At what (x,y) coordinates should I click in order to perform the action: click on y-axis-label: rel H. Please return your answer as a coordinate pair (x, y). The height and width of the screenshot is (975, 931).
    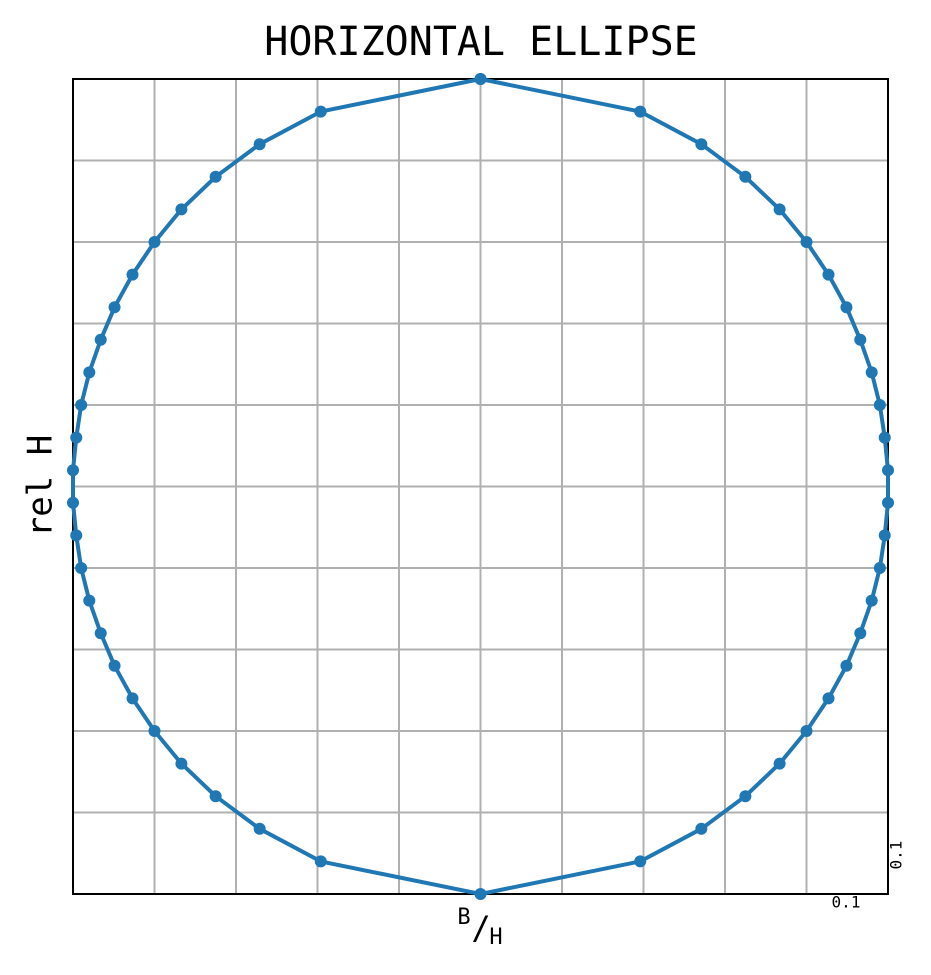
    Looking at the image, I should click on (41, 486).